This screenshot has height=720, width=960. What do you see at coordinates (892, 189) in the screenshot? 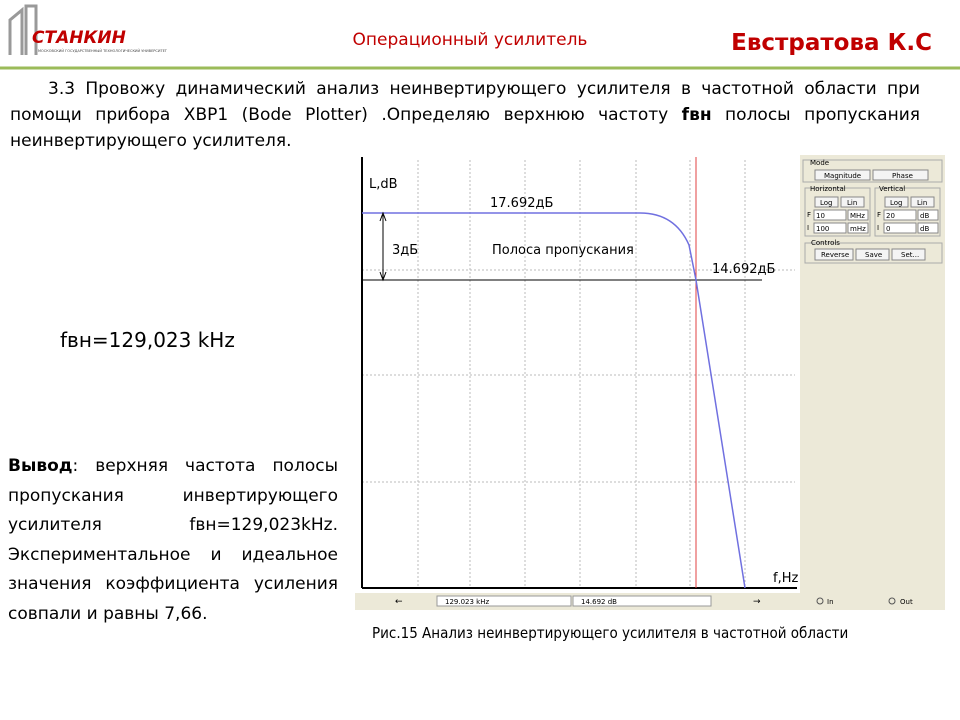
I see `panel-label: Vertical` at bounding box center [892, 189].